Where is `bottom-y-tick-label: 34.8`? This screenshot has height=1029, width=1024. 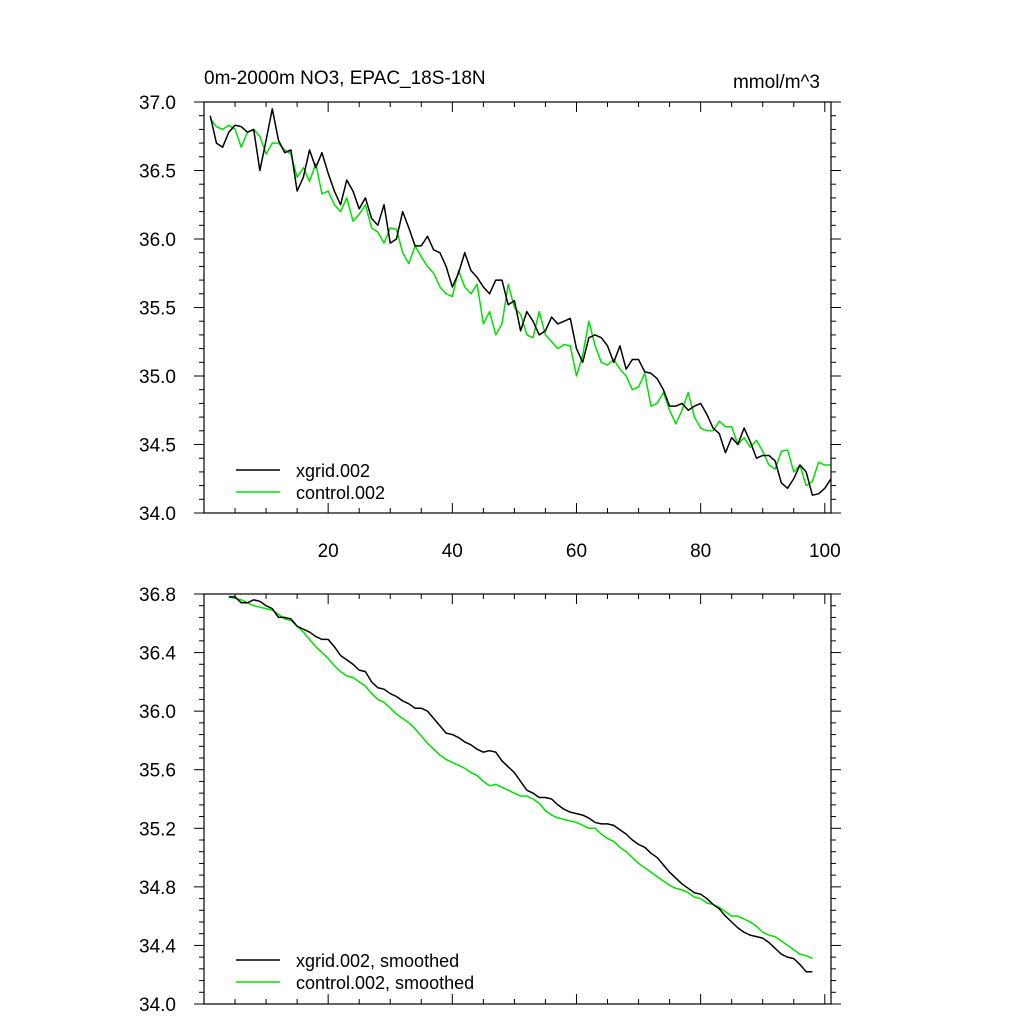
bottom-y-tick-label: 34.8 is located at coordinates (157, 888).